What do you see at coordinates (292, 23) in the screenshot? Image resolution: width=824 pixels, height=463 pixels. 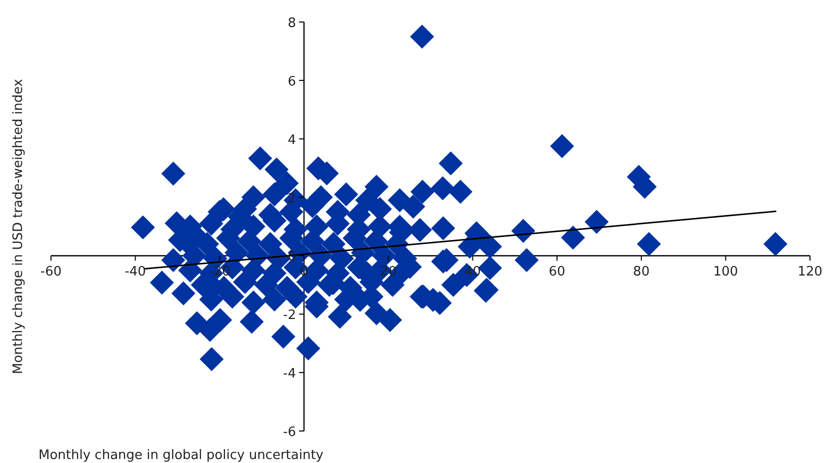 I see `y-tick-label: 8` at bounding box center [292, 23].